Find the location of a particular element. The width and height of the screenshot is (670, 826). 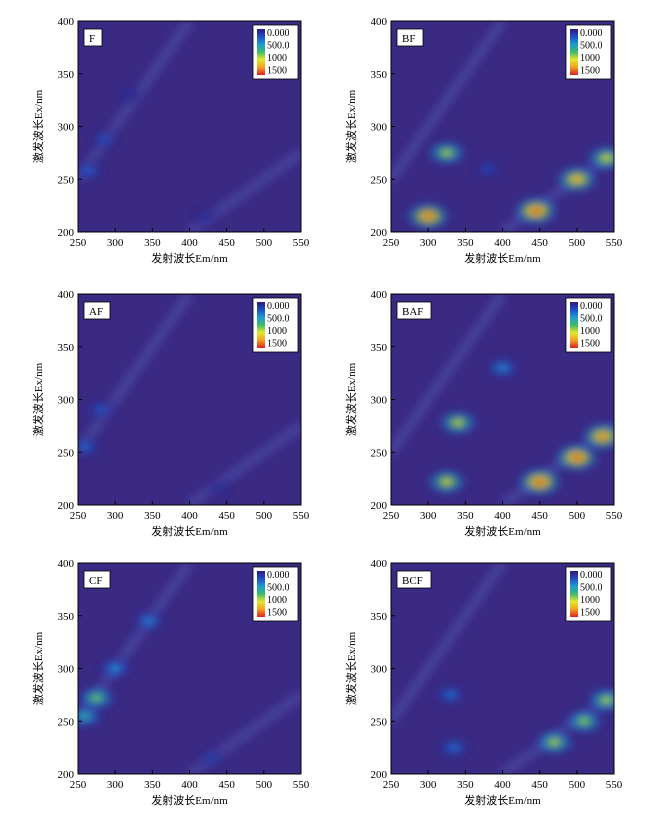

panel-tag: BAF is located at coordinates (412, 312).